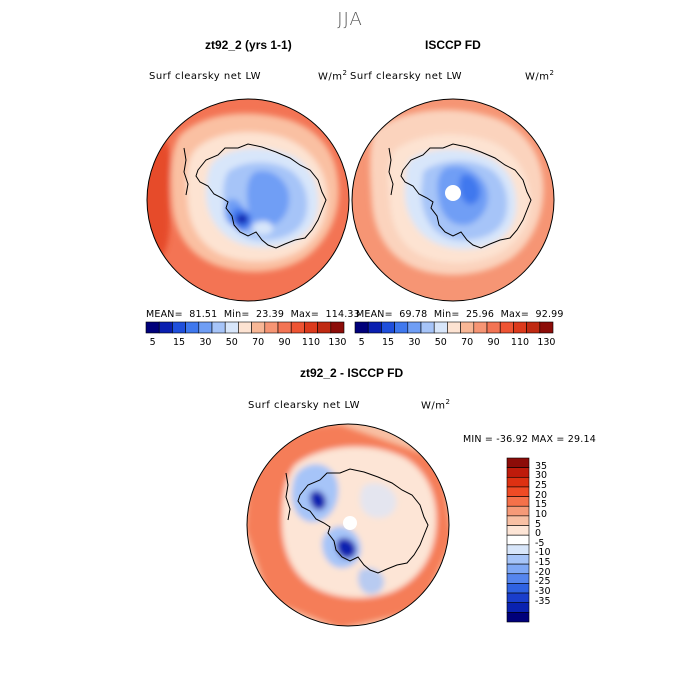 This screenshot has height=700, width=700. I want to click on obs-colorbar-tick: 130, so click(546, 342).